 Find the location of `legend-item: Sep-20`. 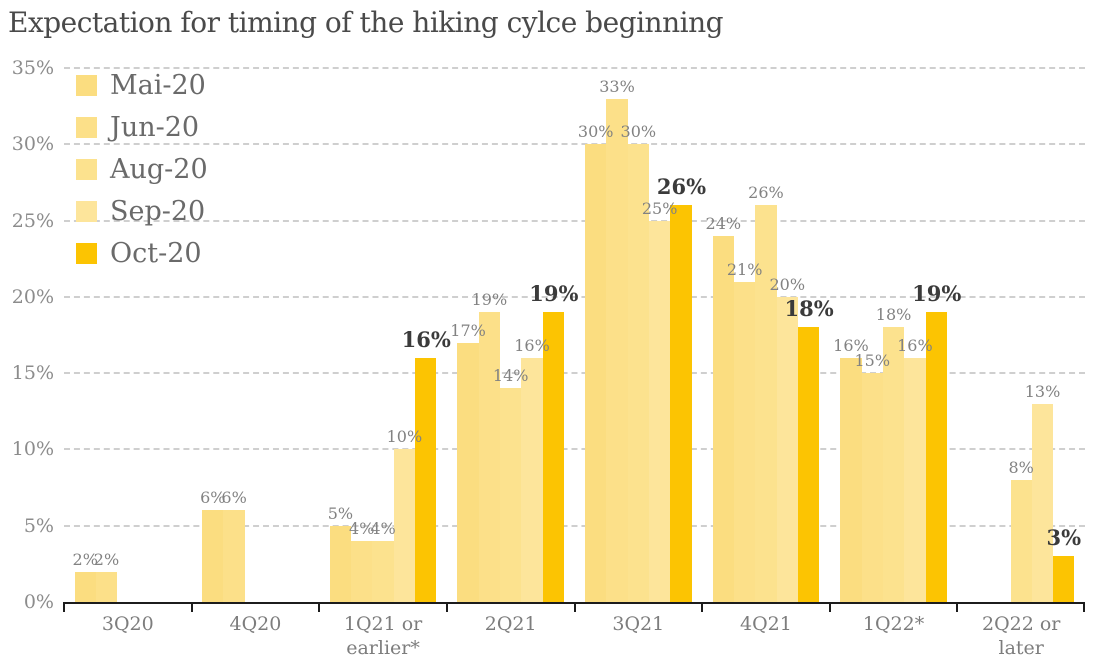

legend-item: Sep-20 is located at coordinates (142, 211).